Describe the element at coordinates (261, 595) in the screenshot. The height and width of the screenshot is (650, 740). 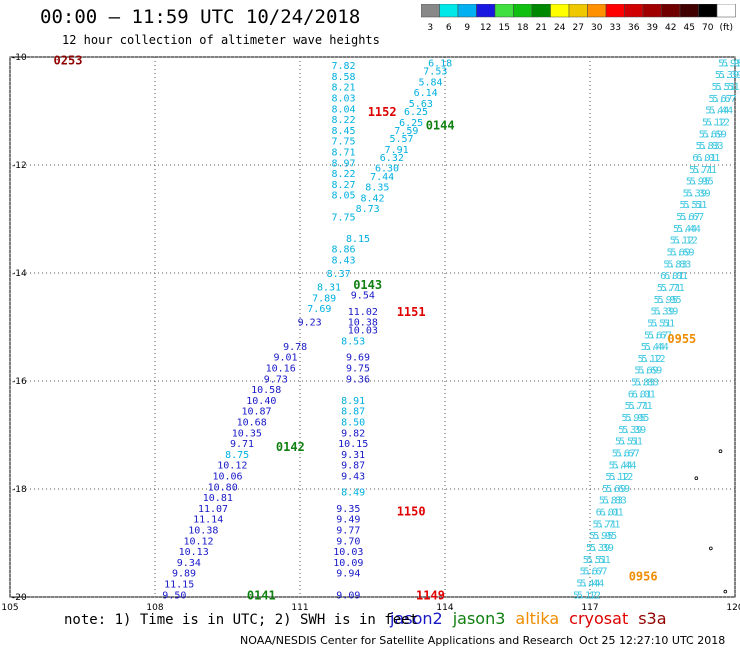
I see `pass-time-label: 0141` at that location.